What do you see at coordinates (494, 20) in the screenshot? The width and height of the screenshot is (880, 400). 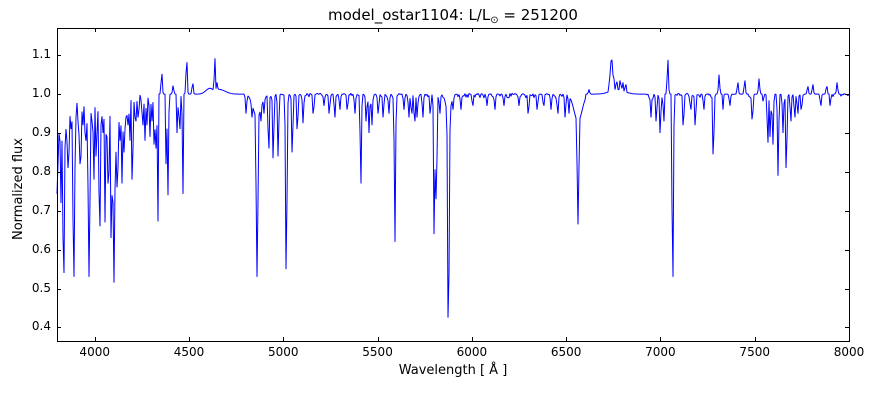 I see `sun-symbol: ⊙` at bounding box center [494, 20].